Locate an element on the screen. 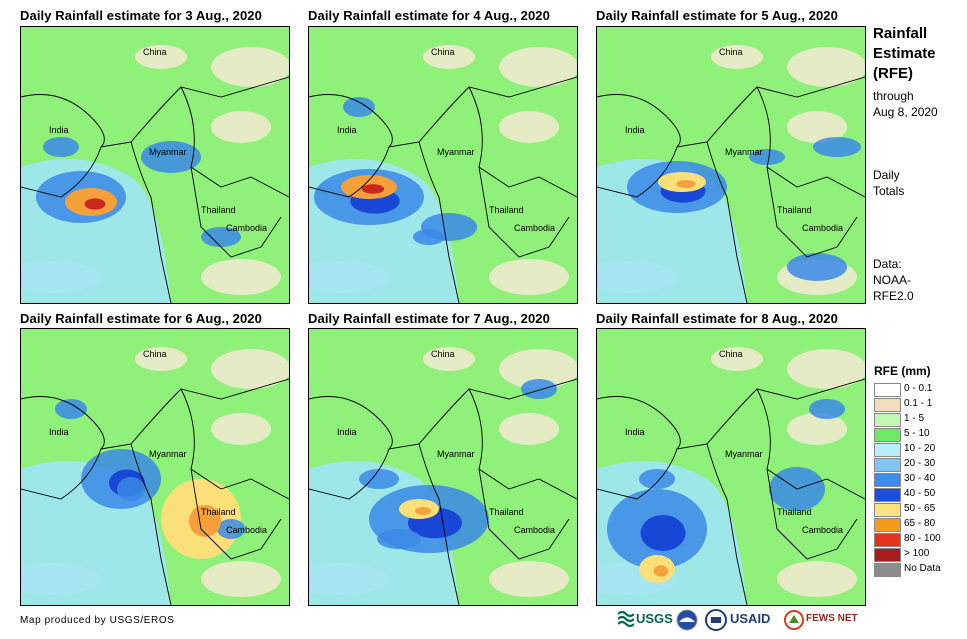 This screenshot has height=639, width=967. panel-title-4: Daily Rainfall estimate for 6 Aug., 2020 is located at coordinates (141, 318).